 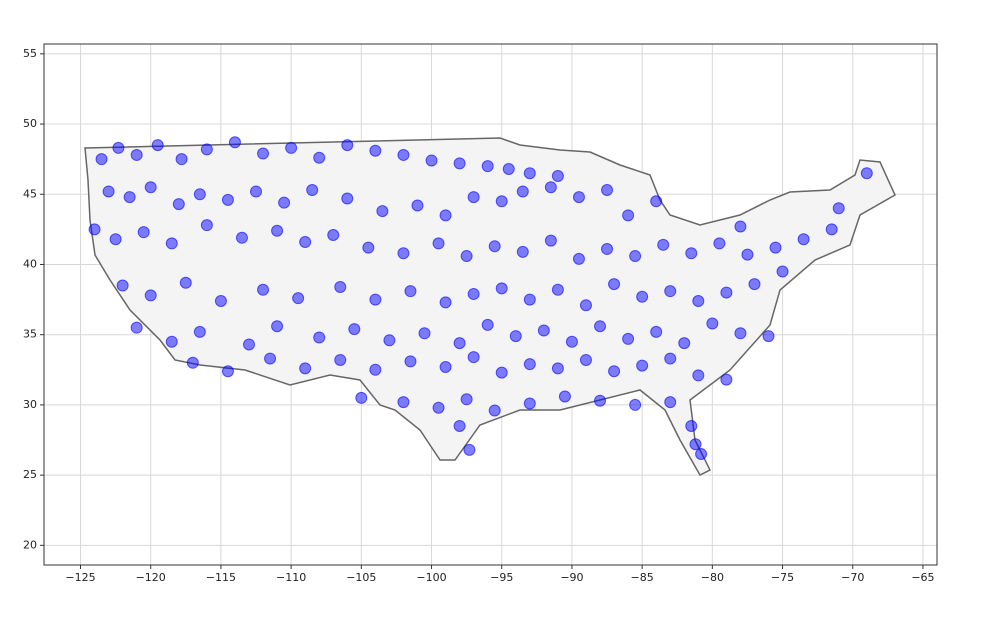 What do you see at coordinates (30, 193) in the screenshot?
I see `y-tick-label: 45` at bounding box center [30, 193].